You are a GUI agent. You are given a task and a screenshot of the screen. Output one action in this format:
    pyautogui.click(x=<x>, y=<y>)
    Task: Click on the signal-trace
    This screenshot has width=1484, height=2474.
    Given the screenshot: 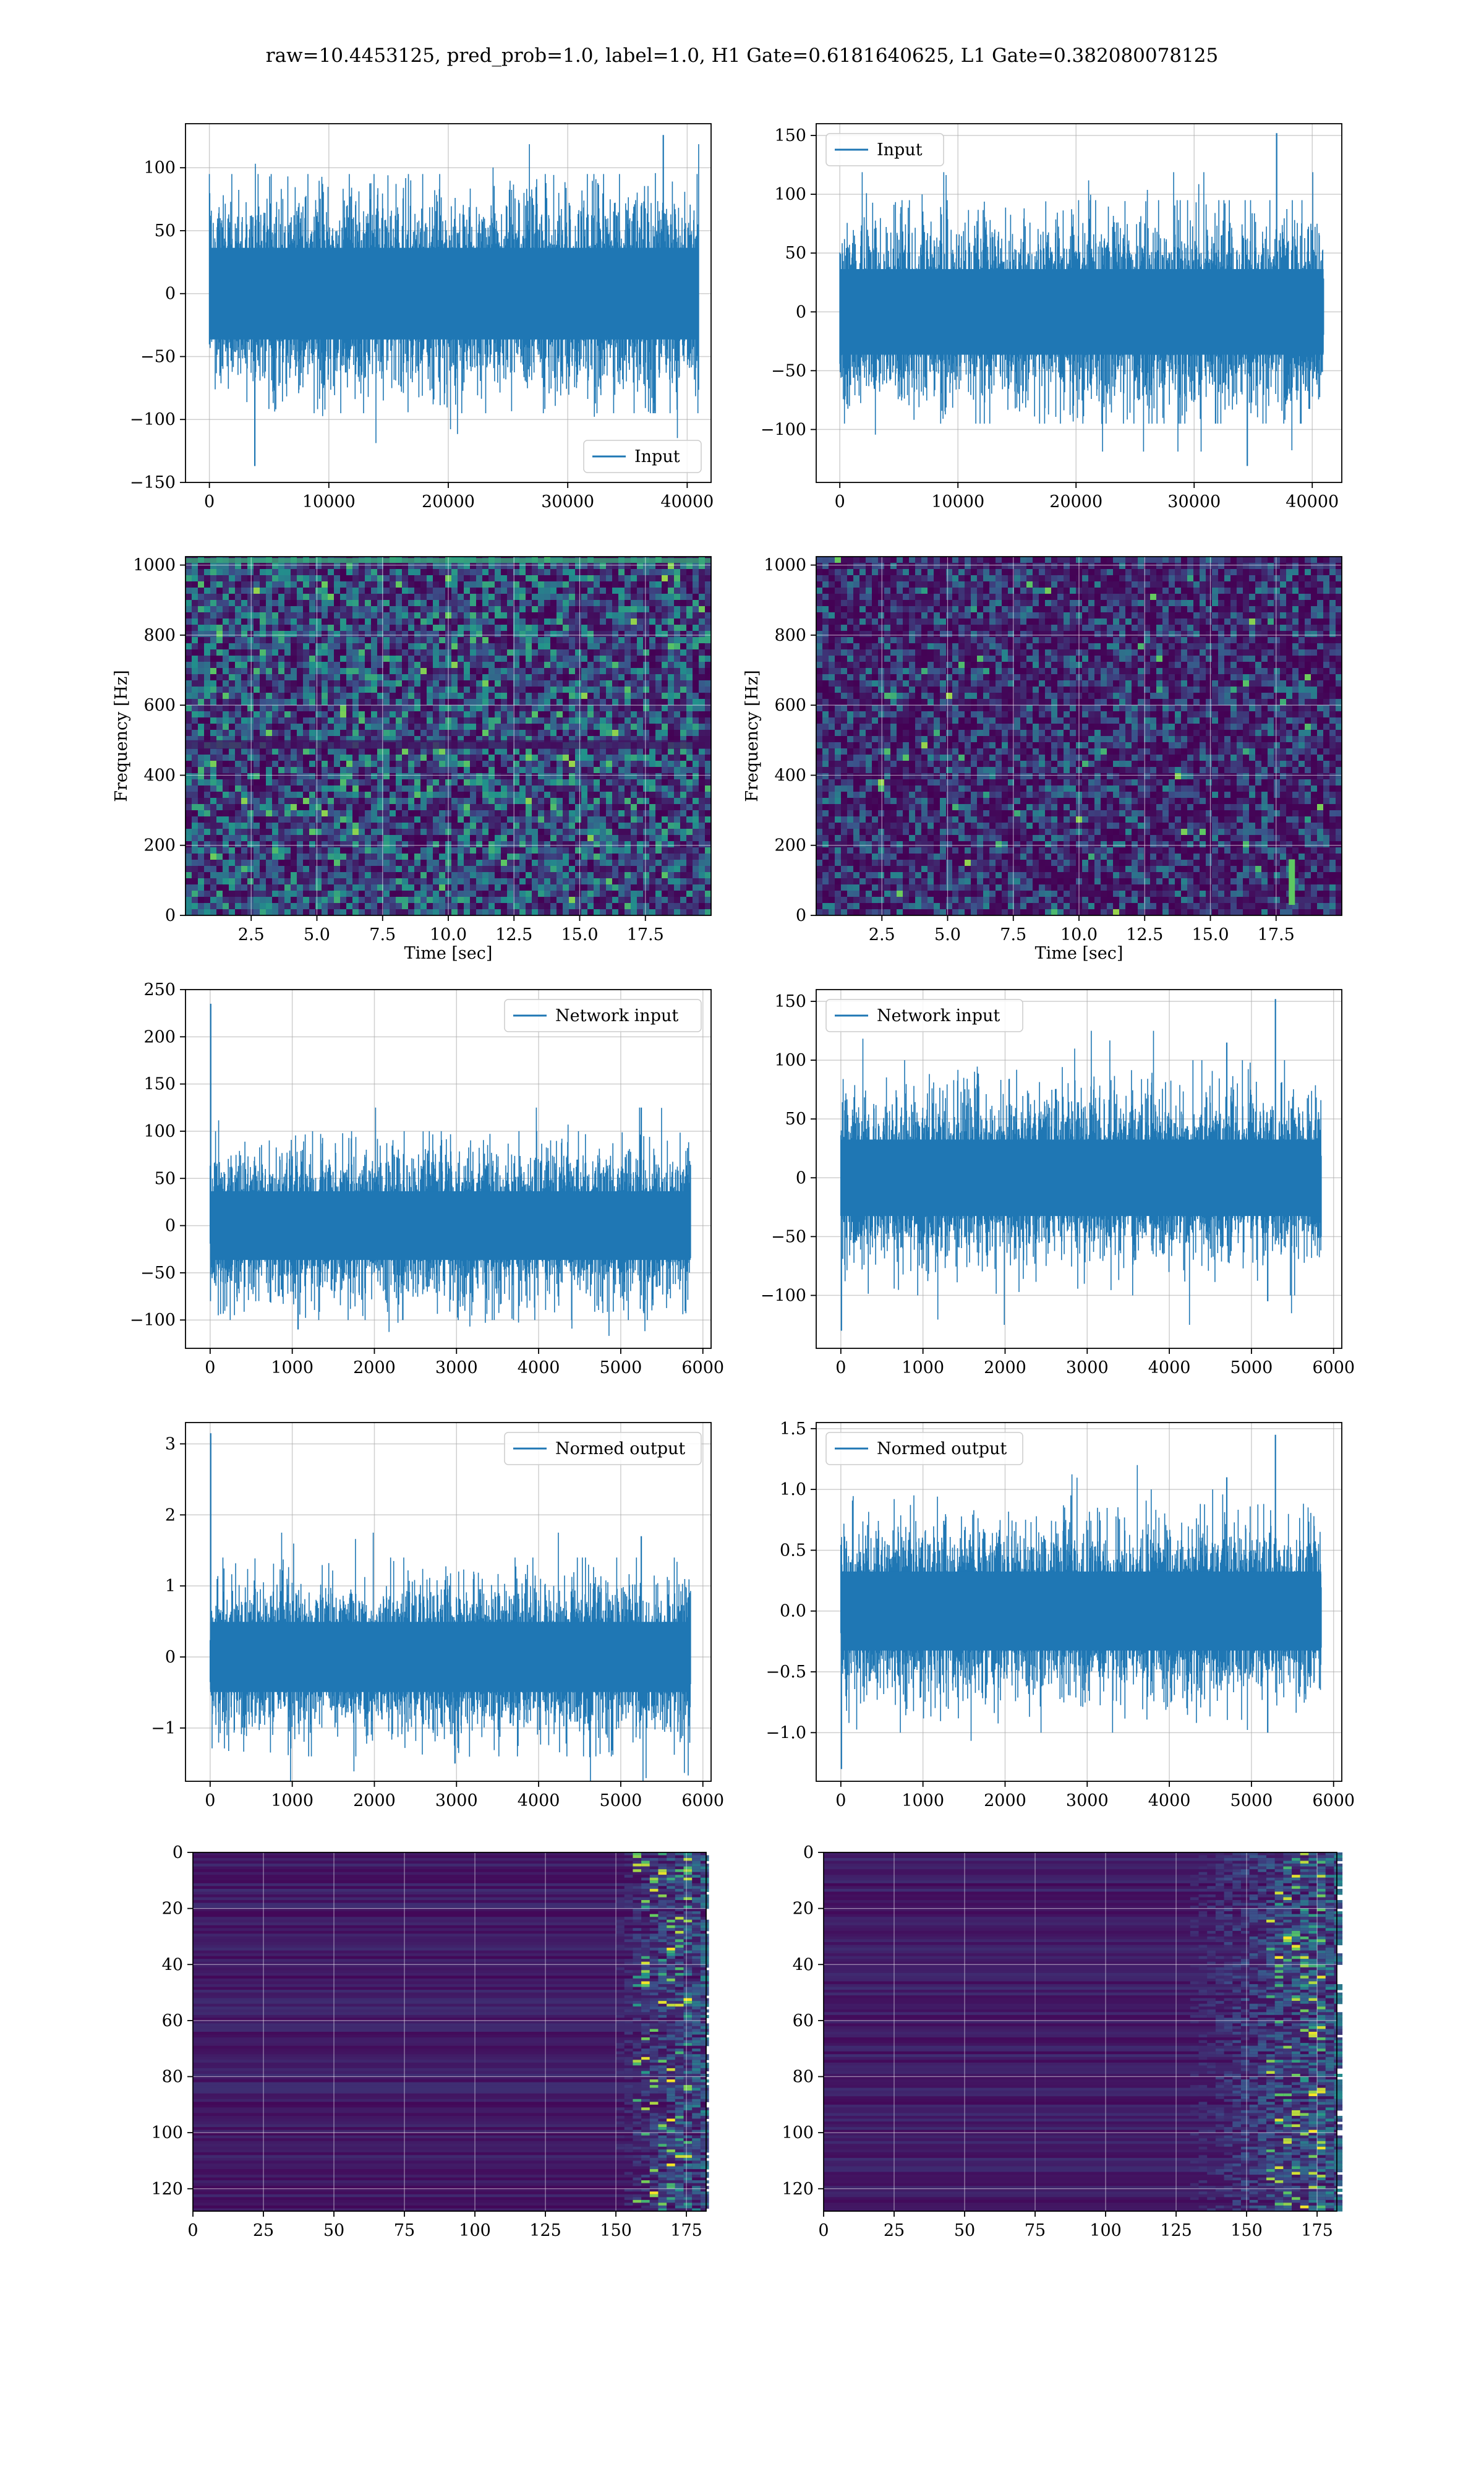 What is the action you would take?
    pyautogui.click(x=450, y=1169)
    